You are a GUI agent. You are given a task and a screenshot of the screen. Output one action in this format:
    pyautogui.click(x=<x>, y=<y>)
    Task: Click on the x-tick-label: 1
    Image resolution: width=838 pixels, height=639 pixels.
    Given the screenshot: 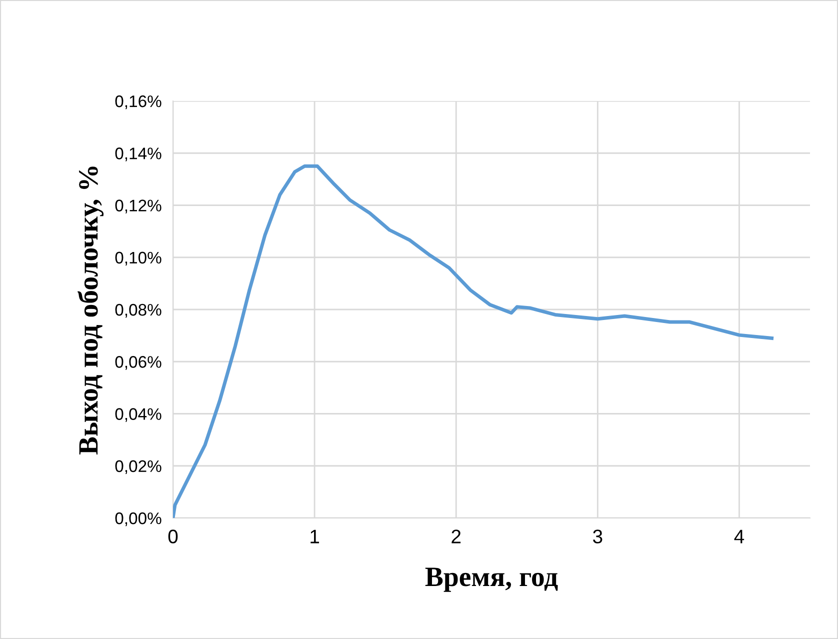 What is the action you would take?
    pyautogui.click(x=315, y=537)
    